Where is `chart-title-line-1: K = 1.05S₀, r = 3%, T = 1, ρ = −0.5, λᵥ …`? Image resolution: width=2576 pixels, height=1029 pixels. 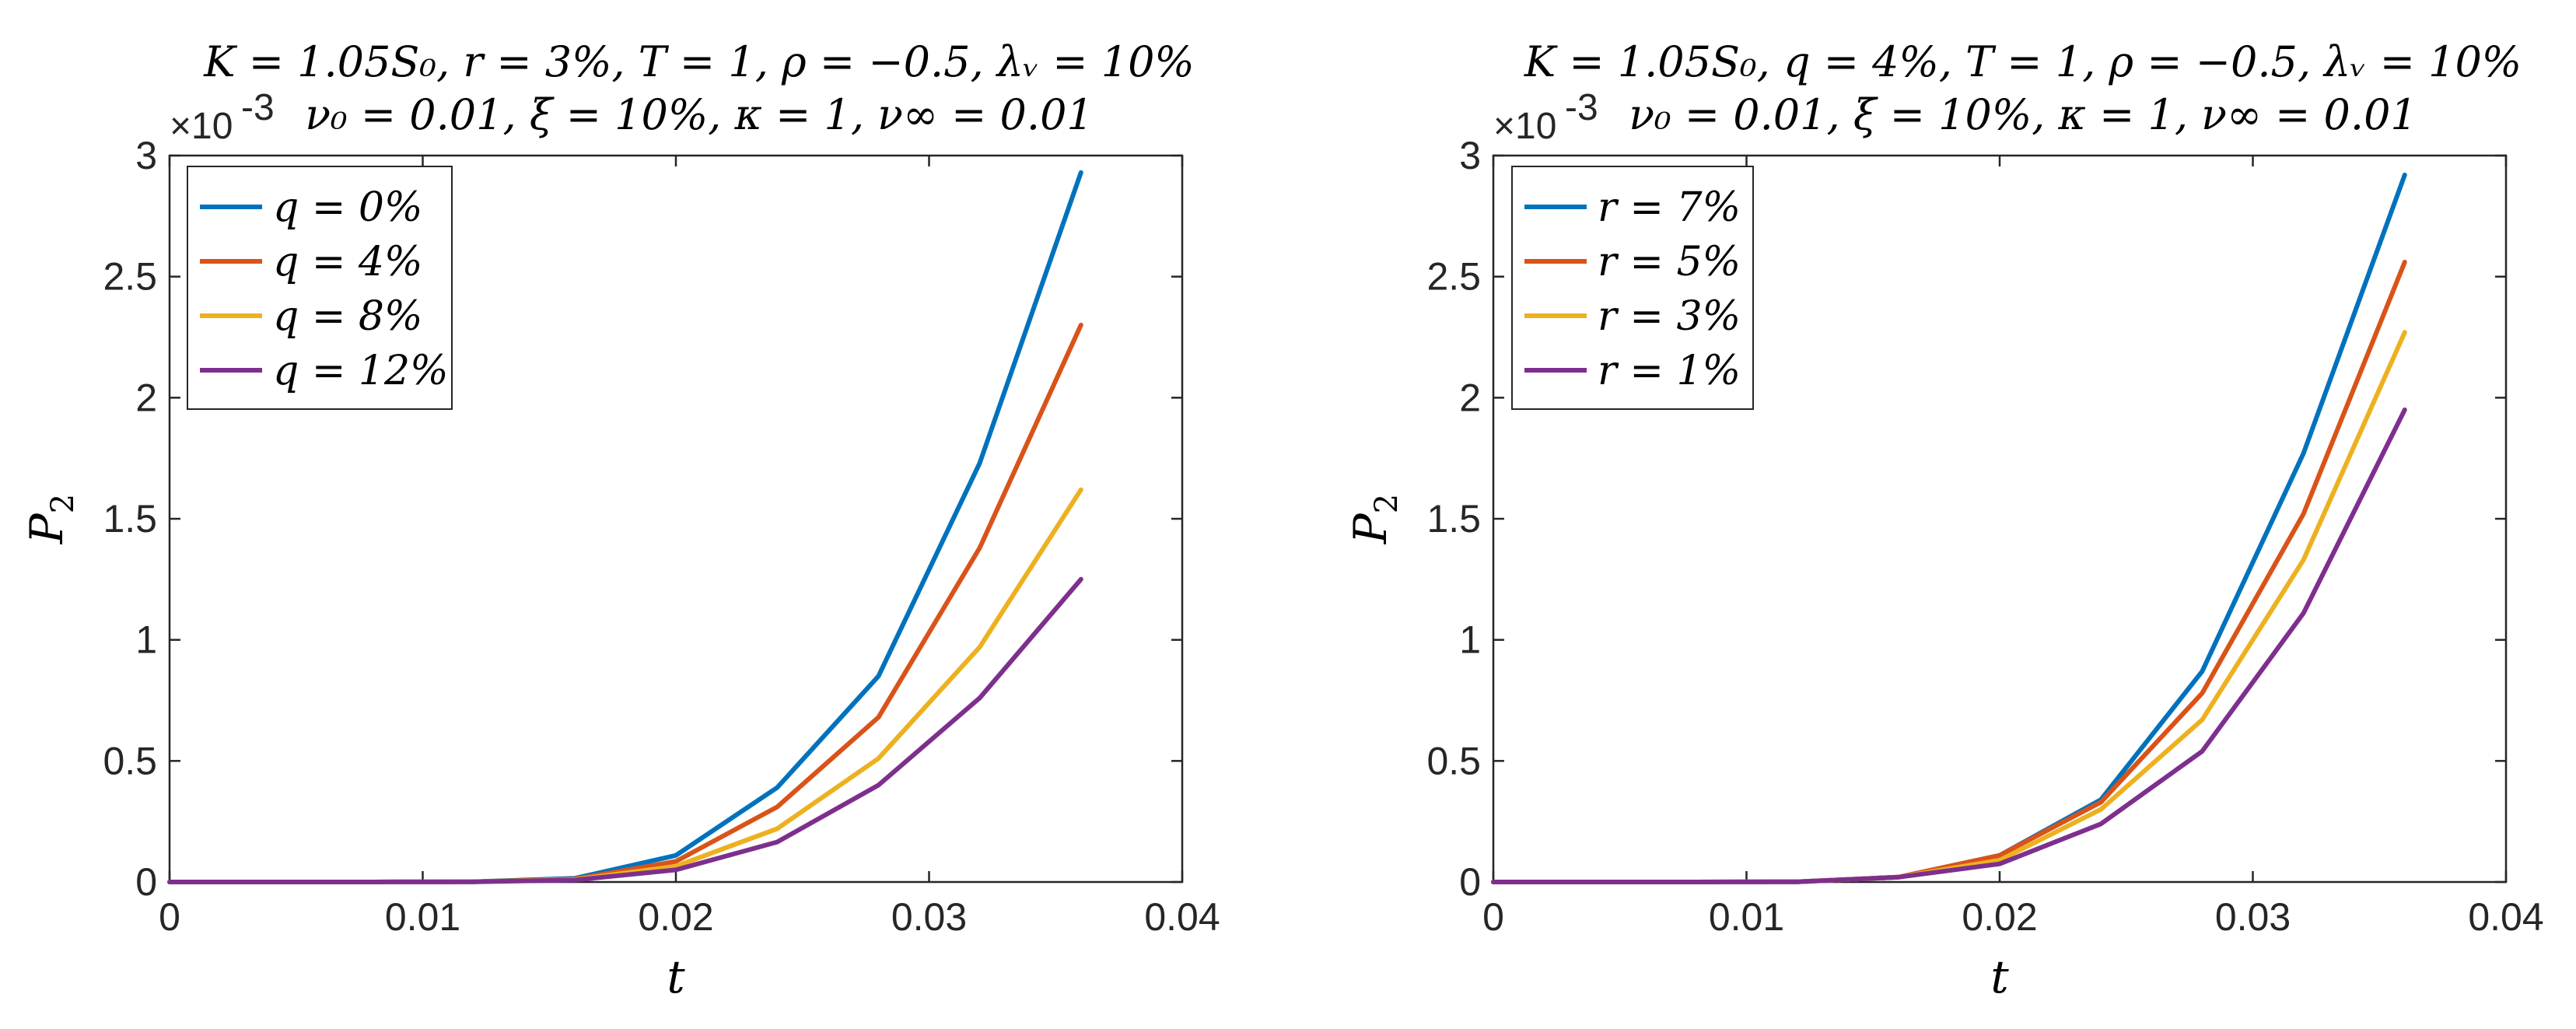
chart-title-line-1: K = 1.05S₀, r = 3%, T = 1, ρ = −0.5, λᵥ … is located at coordinates (699, 62).